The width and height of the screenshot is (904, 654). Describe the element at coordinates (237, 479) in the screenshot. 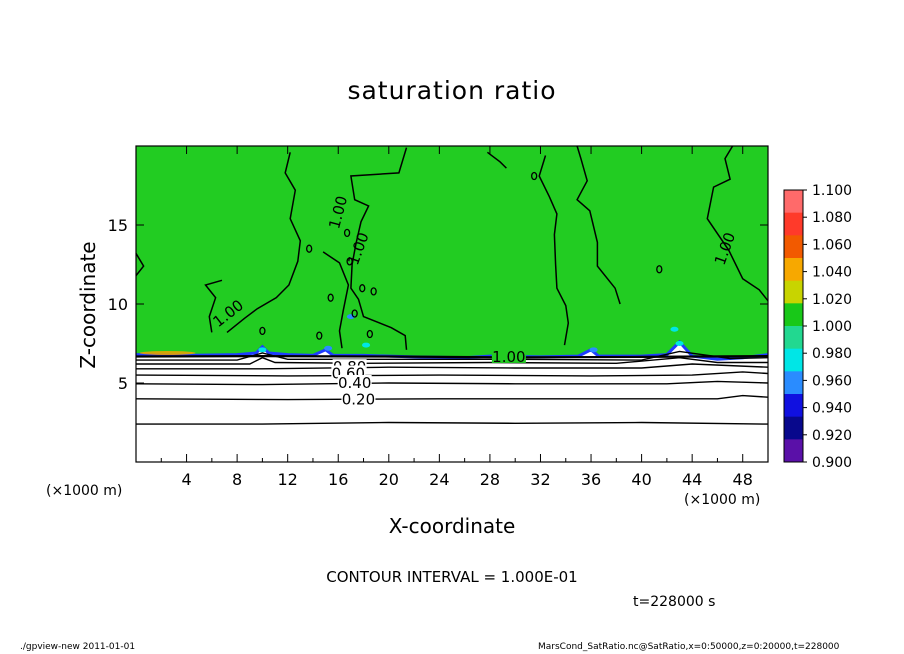

I see `x-tick-label: 8` at that location.